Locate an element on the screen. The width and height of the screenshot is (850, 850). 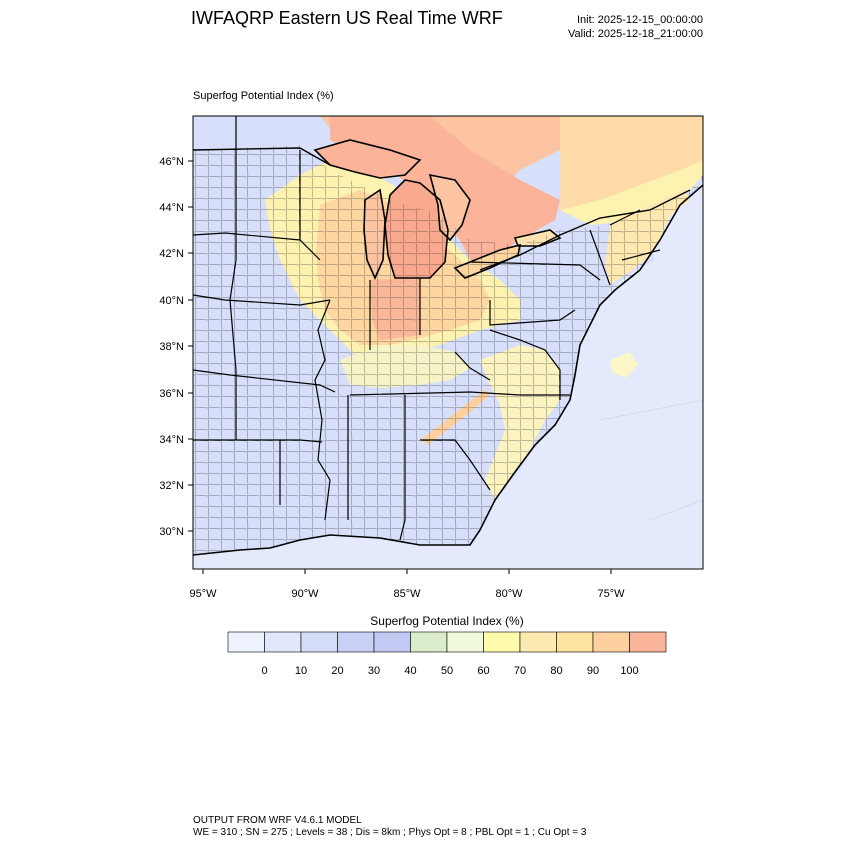
lat-label: 38°N is located at coordinates (171, 347).